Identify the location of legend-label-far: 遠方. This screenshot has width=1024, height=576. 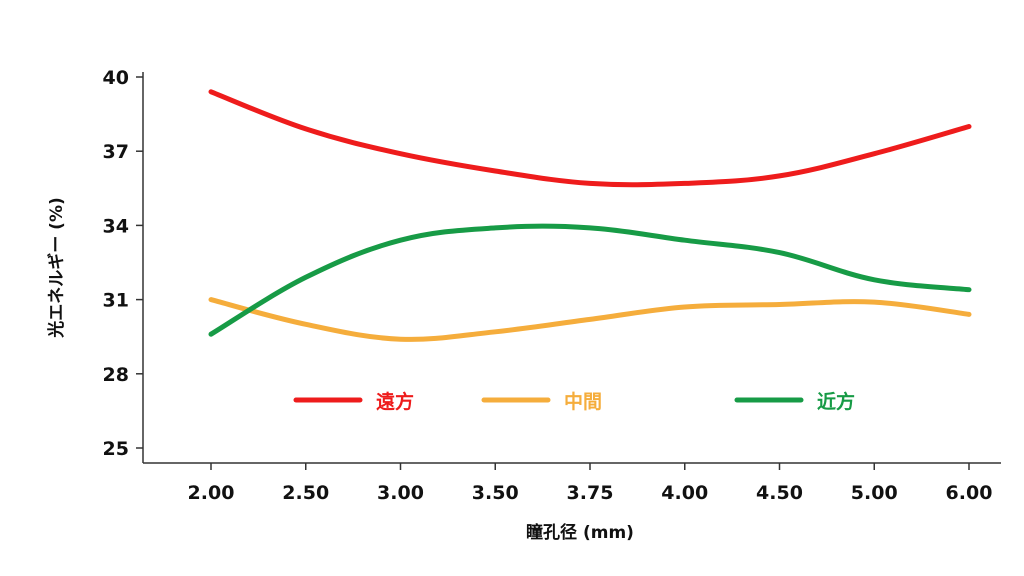
(395, 401).